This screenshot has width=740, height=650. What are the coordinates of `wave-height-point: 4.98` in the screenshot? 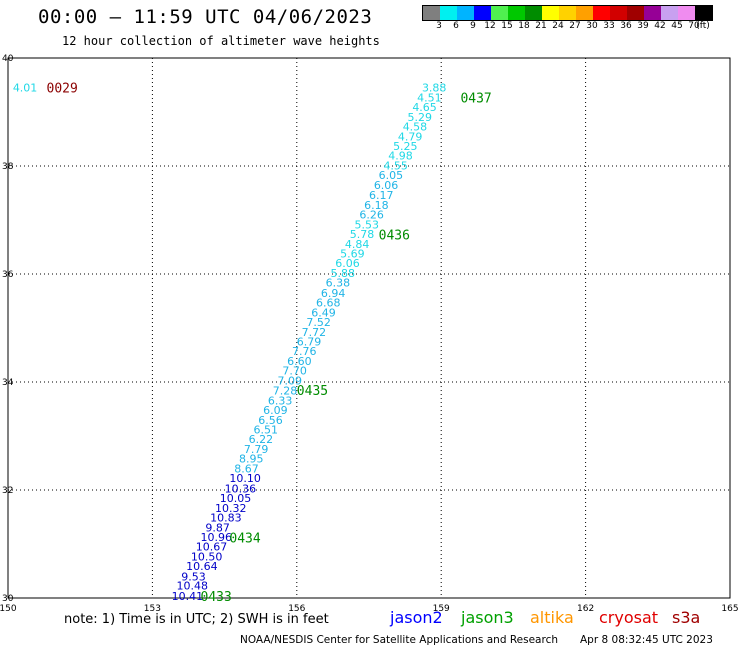 It's located at (400, 156).